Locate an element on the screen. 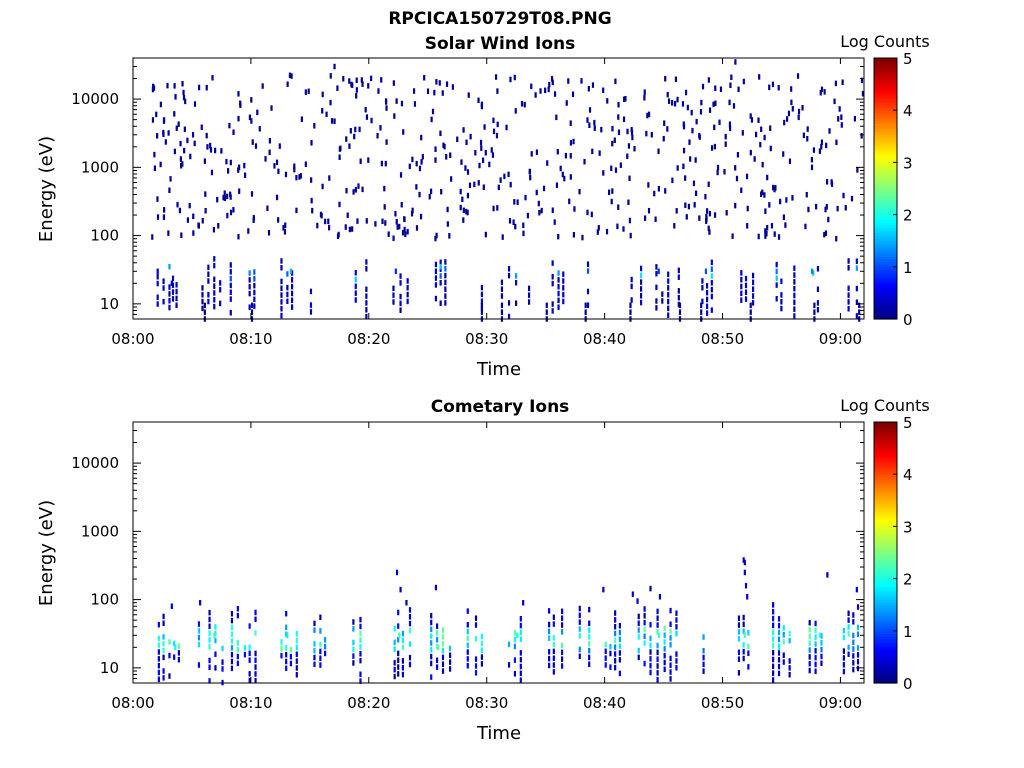 The height and width of the screenshot is (768, 1024). colorbar-tick-label: 4 is located at coordinates (908, 111).